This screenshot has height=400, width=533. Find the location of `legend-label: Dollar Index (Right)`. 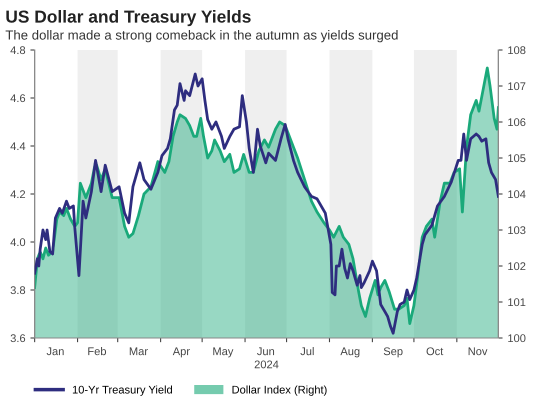

legend-label: Dollar Index (Right) is located at coordinates (279, 390).